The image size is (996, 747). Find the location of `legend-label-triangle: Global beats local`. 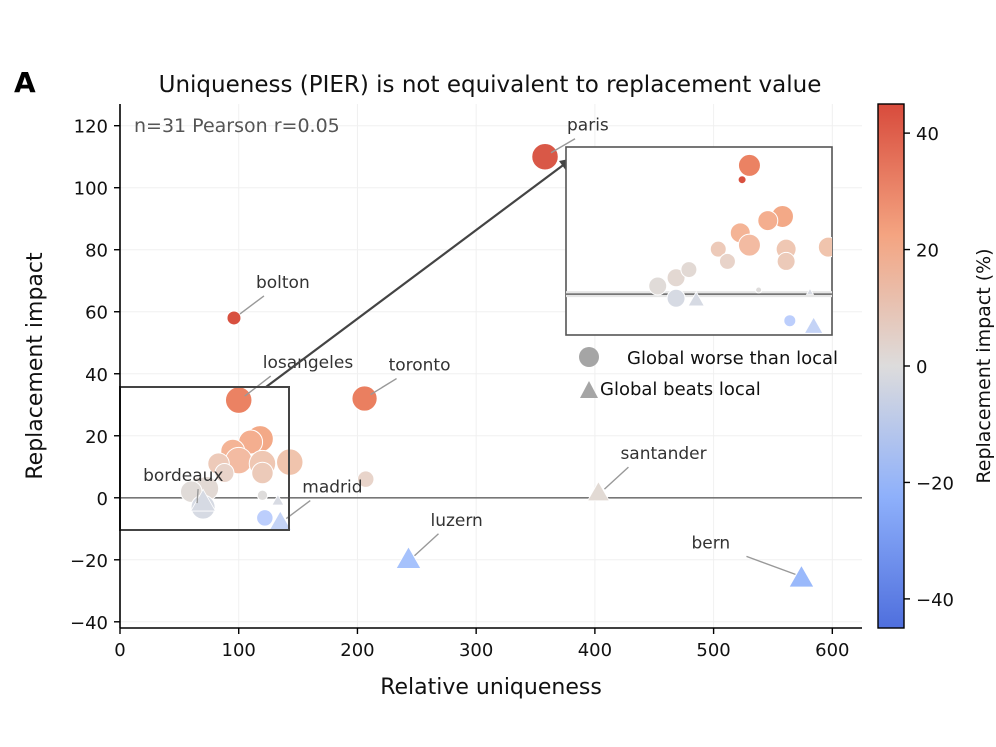

legend-label-triangle: Global beats local is located at coordinates (680, 389).